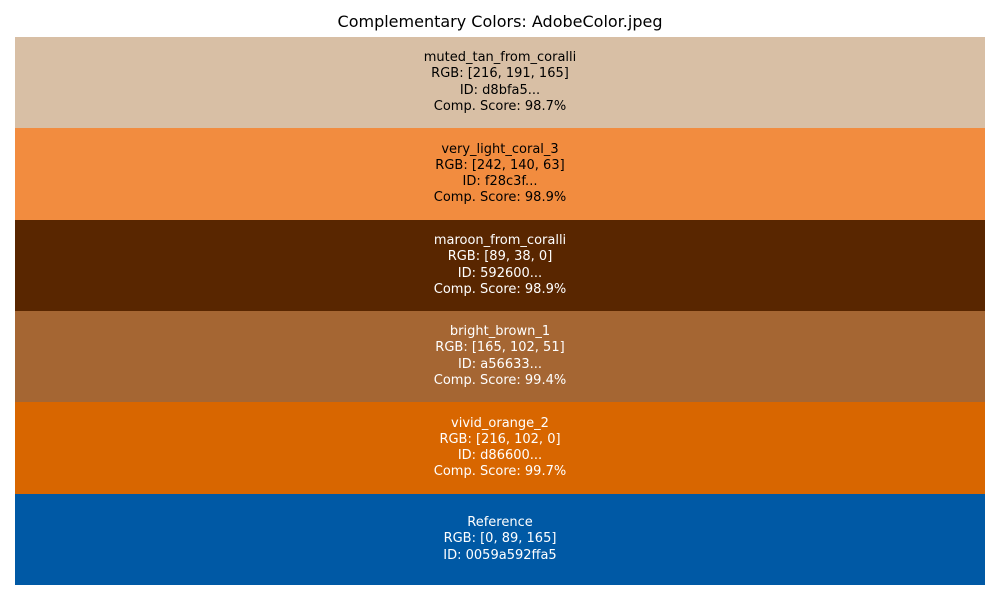  Describe the element at coordinates (500, 165) in the screenshot. I see `swatch-rgb: RGB: [242, 140, 63]` at that location.